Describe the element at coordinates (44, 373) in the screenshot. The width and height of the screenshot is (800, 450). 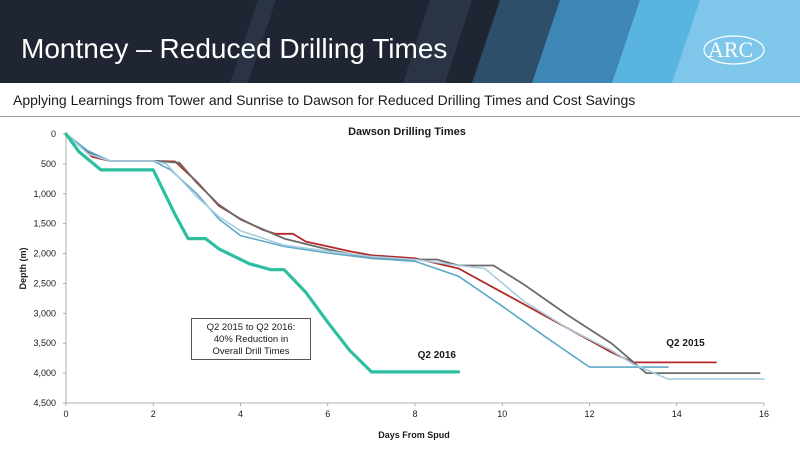
I see `y-tick-label: 4,000` at that location.